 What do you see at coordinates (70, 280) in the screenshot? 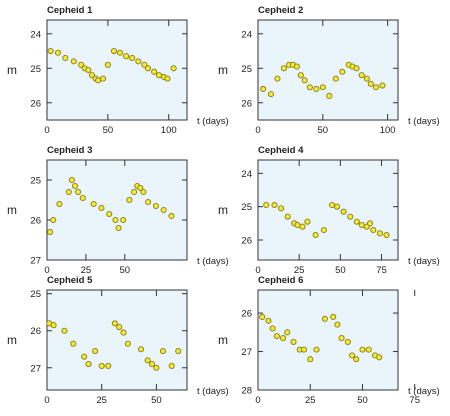
I see `chart-title: Cepheid 5` at bounding box center [70, 280].